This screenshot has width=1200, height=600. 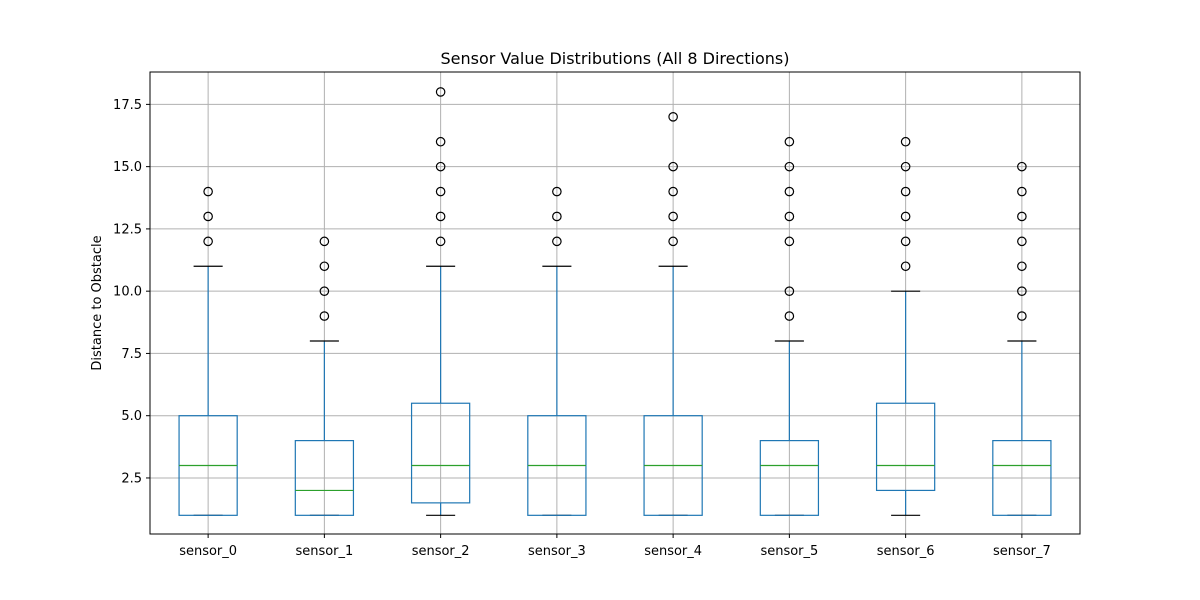 I want to click on x-tick-label: sensor_5, so click(x=789, y=551).